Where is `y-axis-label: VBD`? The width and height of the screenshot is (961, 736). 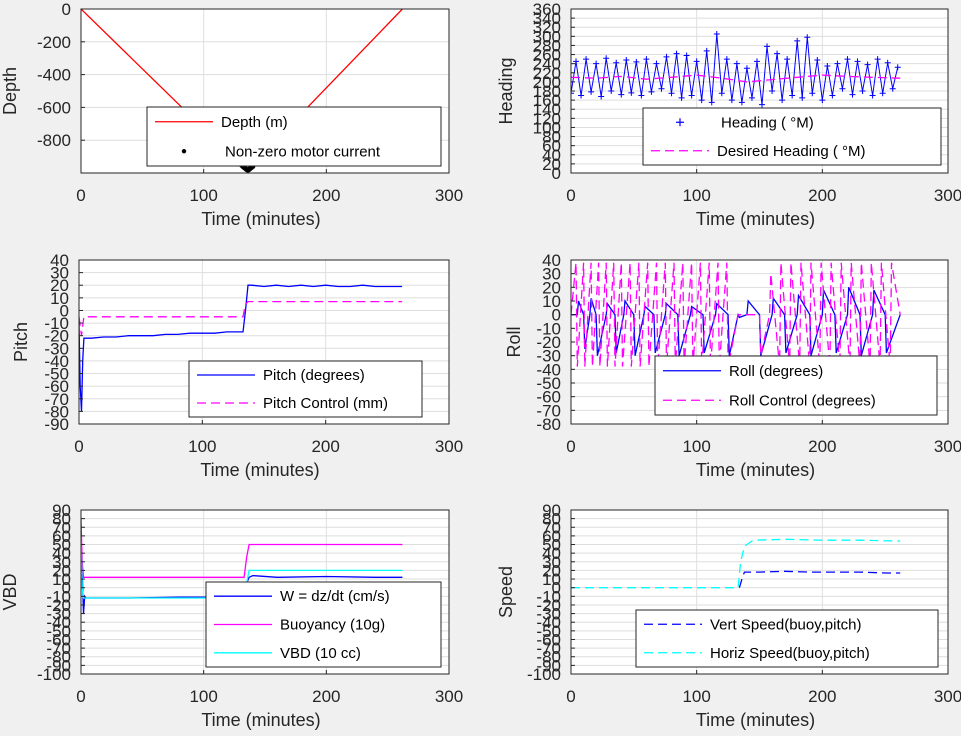
y-axis-label: VBD is located at coordinates (10, 591).